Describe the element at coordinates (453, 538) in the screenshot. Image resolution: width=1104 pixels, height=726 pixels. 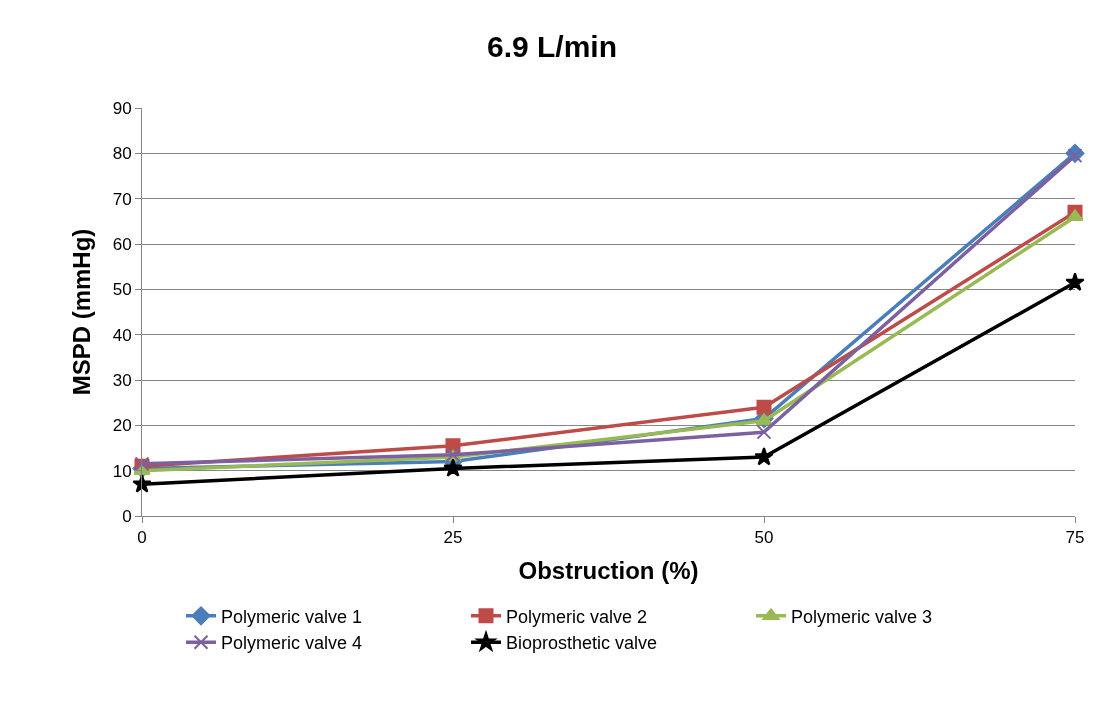
I see `x-tick-label: 25` at that location.